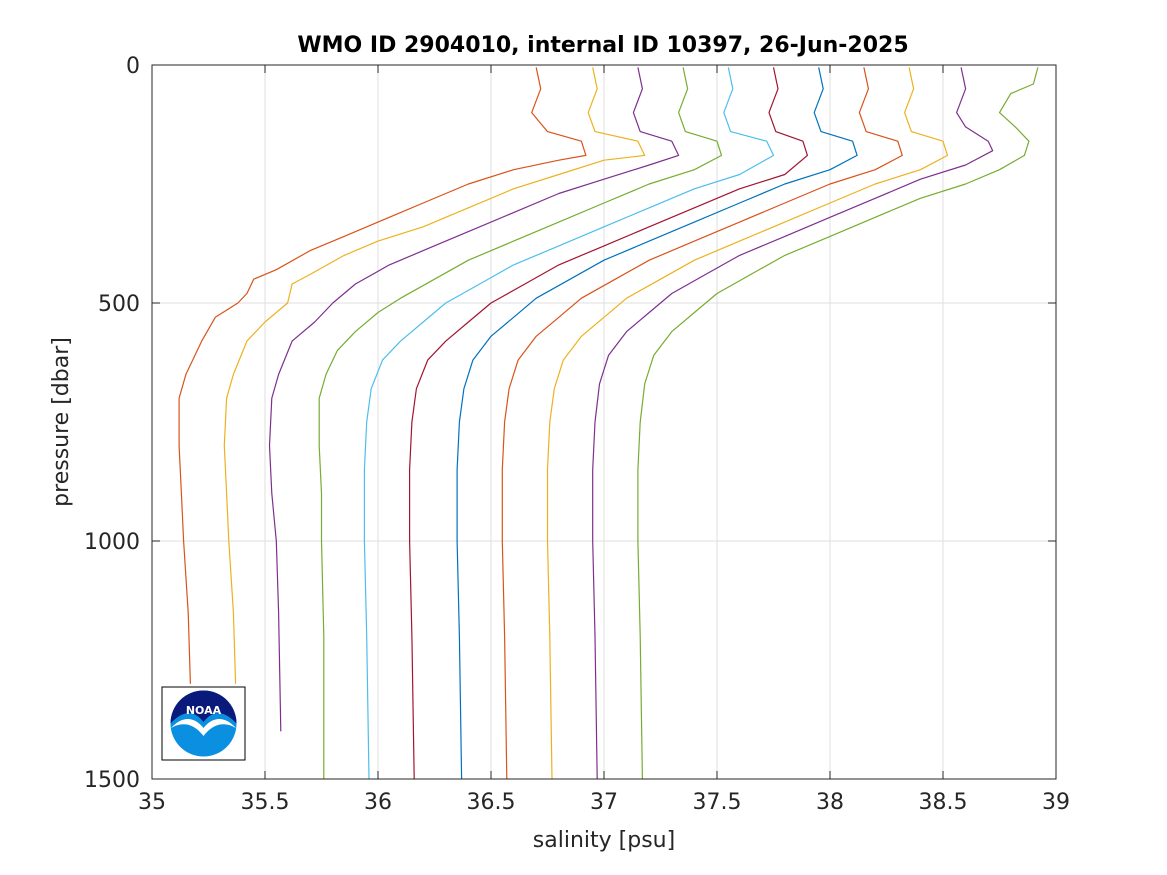 The width and height of the screenshot is (1167, 875). Describe the element at coordinates (133, 66) in the screenshot. I see `y-tick-label: 0` at that location.